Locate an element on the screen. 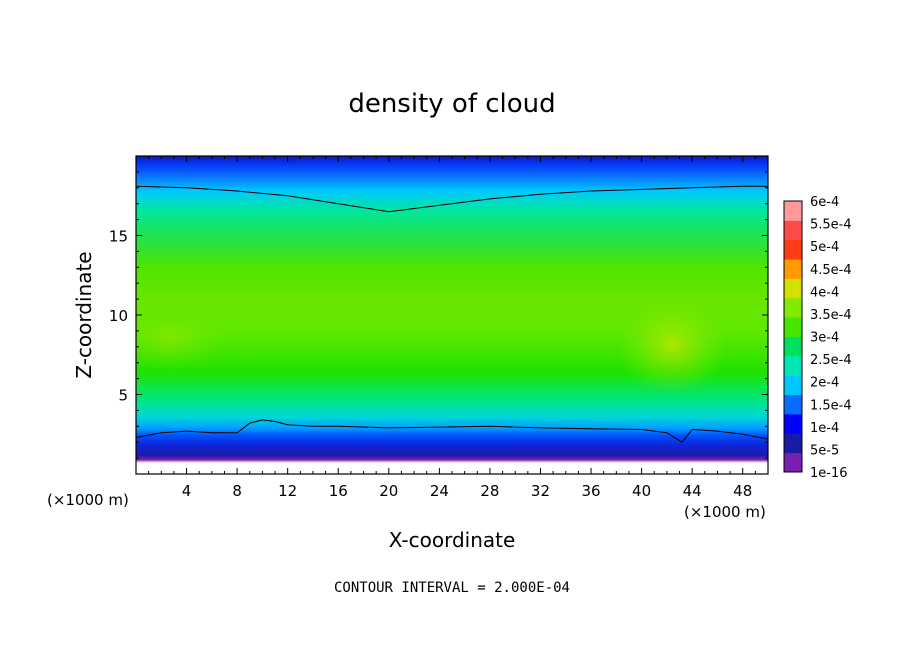  colorbar-label: 5e-4 is located at coordinates (824, 247).